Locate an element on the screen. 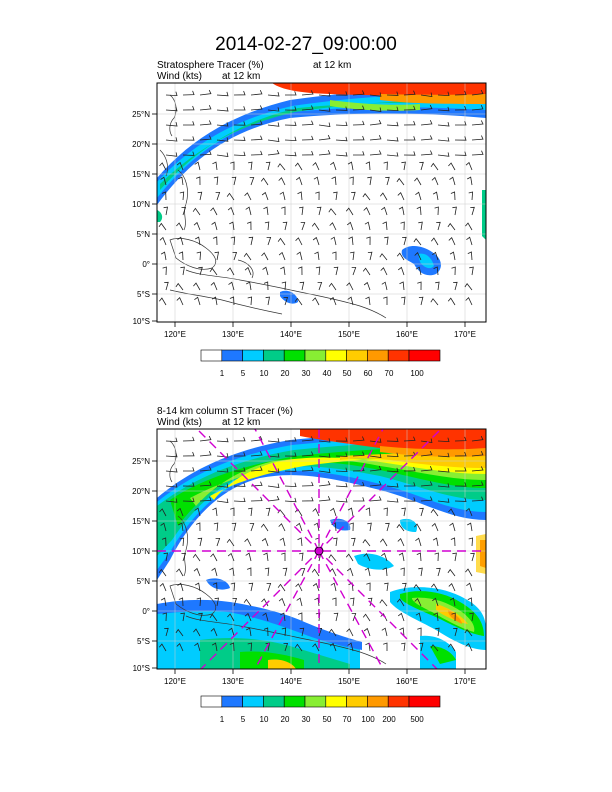  panel1-tracer-top is located at coordinates (379, 89).